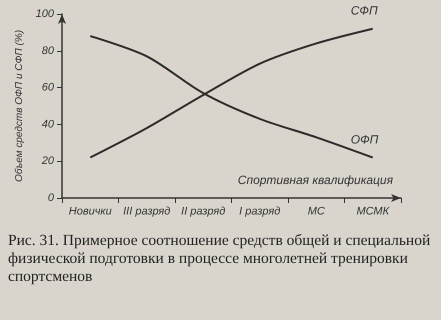 Image resolution: width=441 pixels, height=320 pixels. Describe the element at coordinates (47, 161) in the screenshot. I see `y-tick-label: 20` at that location.